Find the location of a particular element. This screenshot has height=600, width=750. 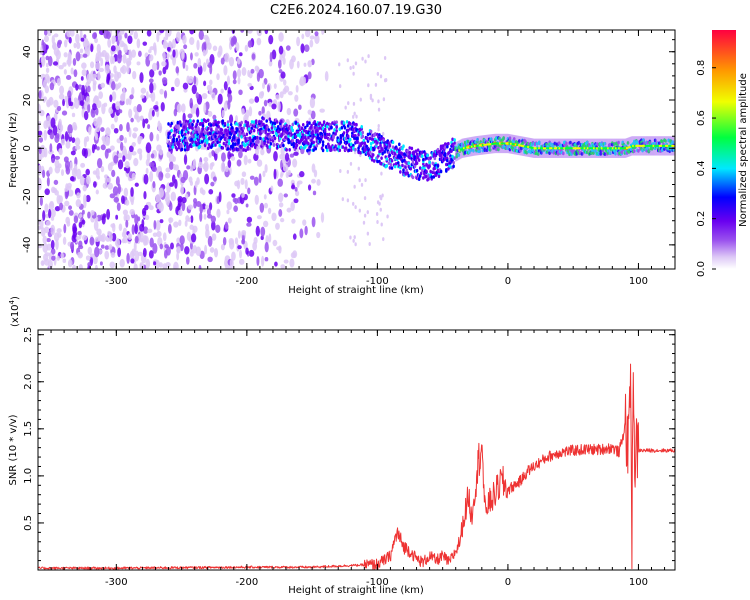

spectrogram-xtick-label: -200 is located at coordinates (247, 281).